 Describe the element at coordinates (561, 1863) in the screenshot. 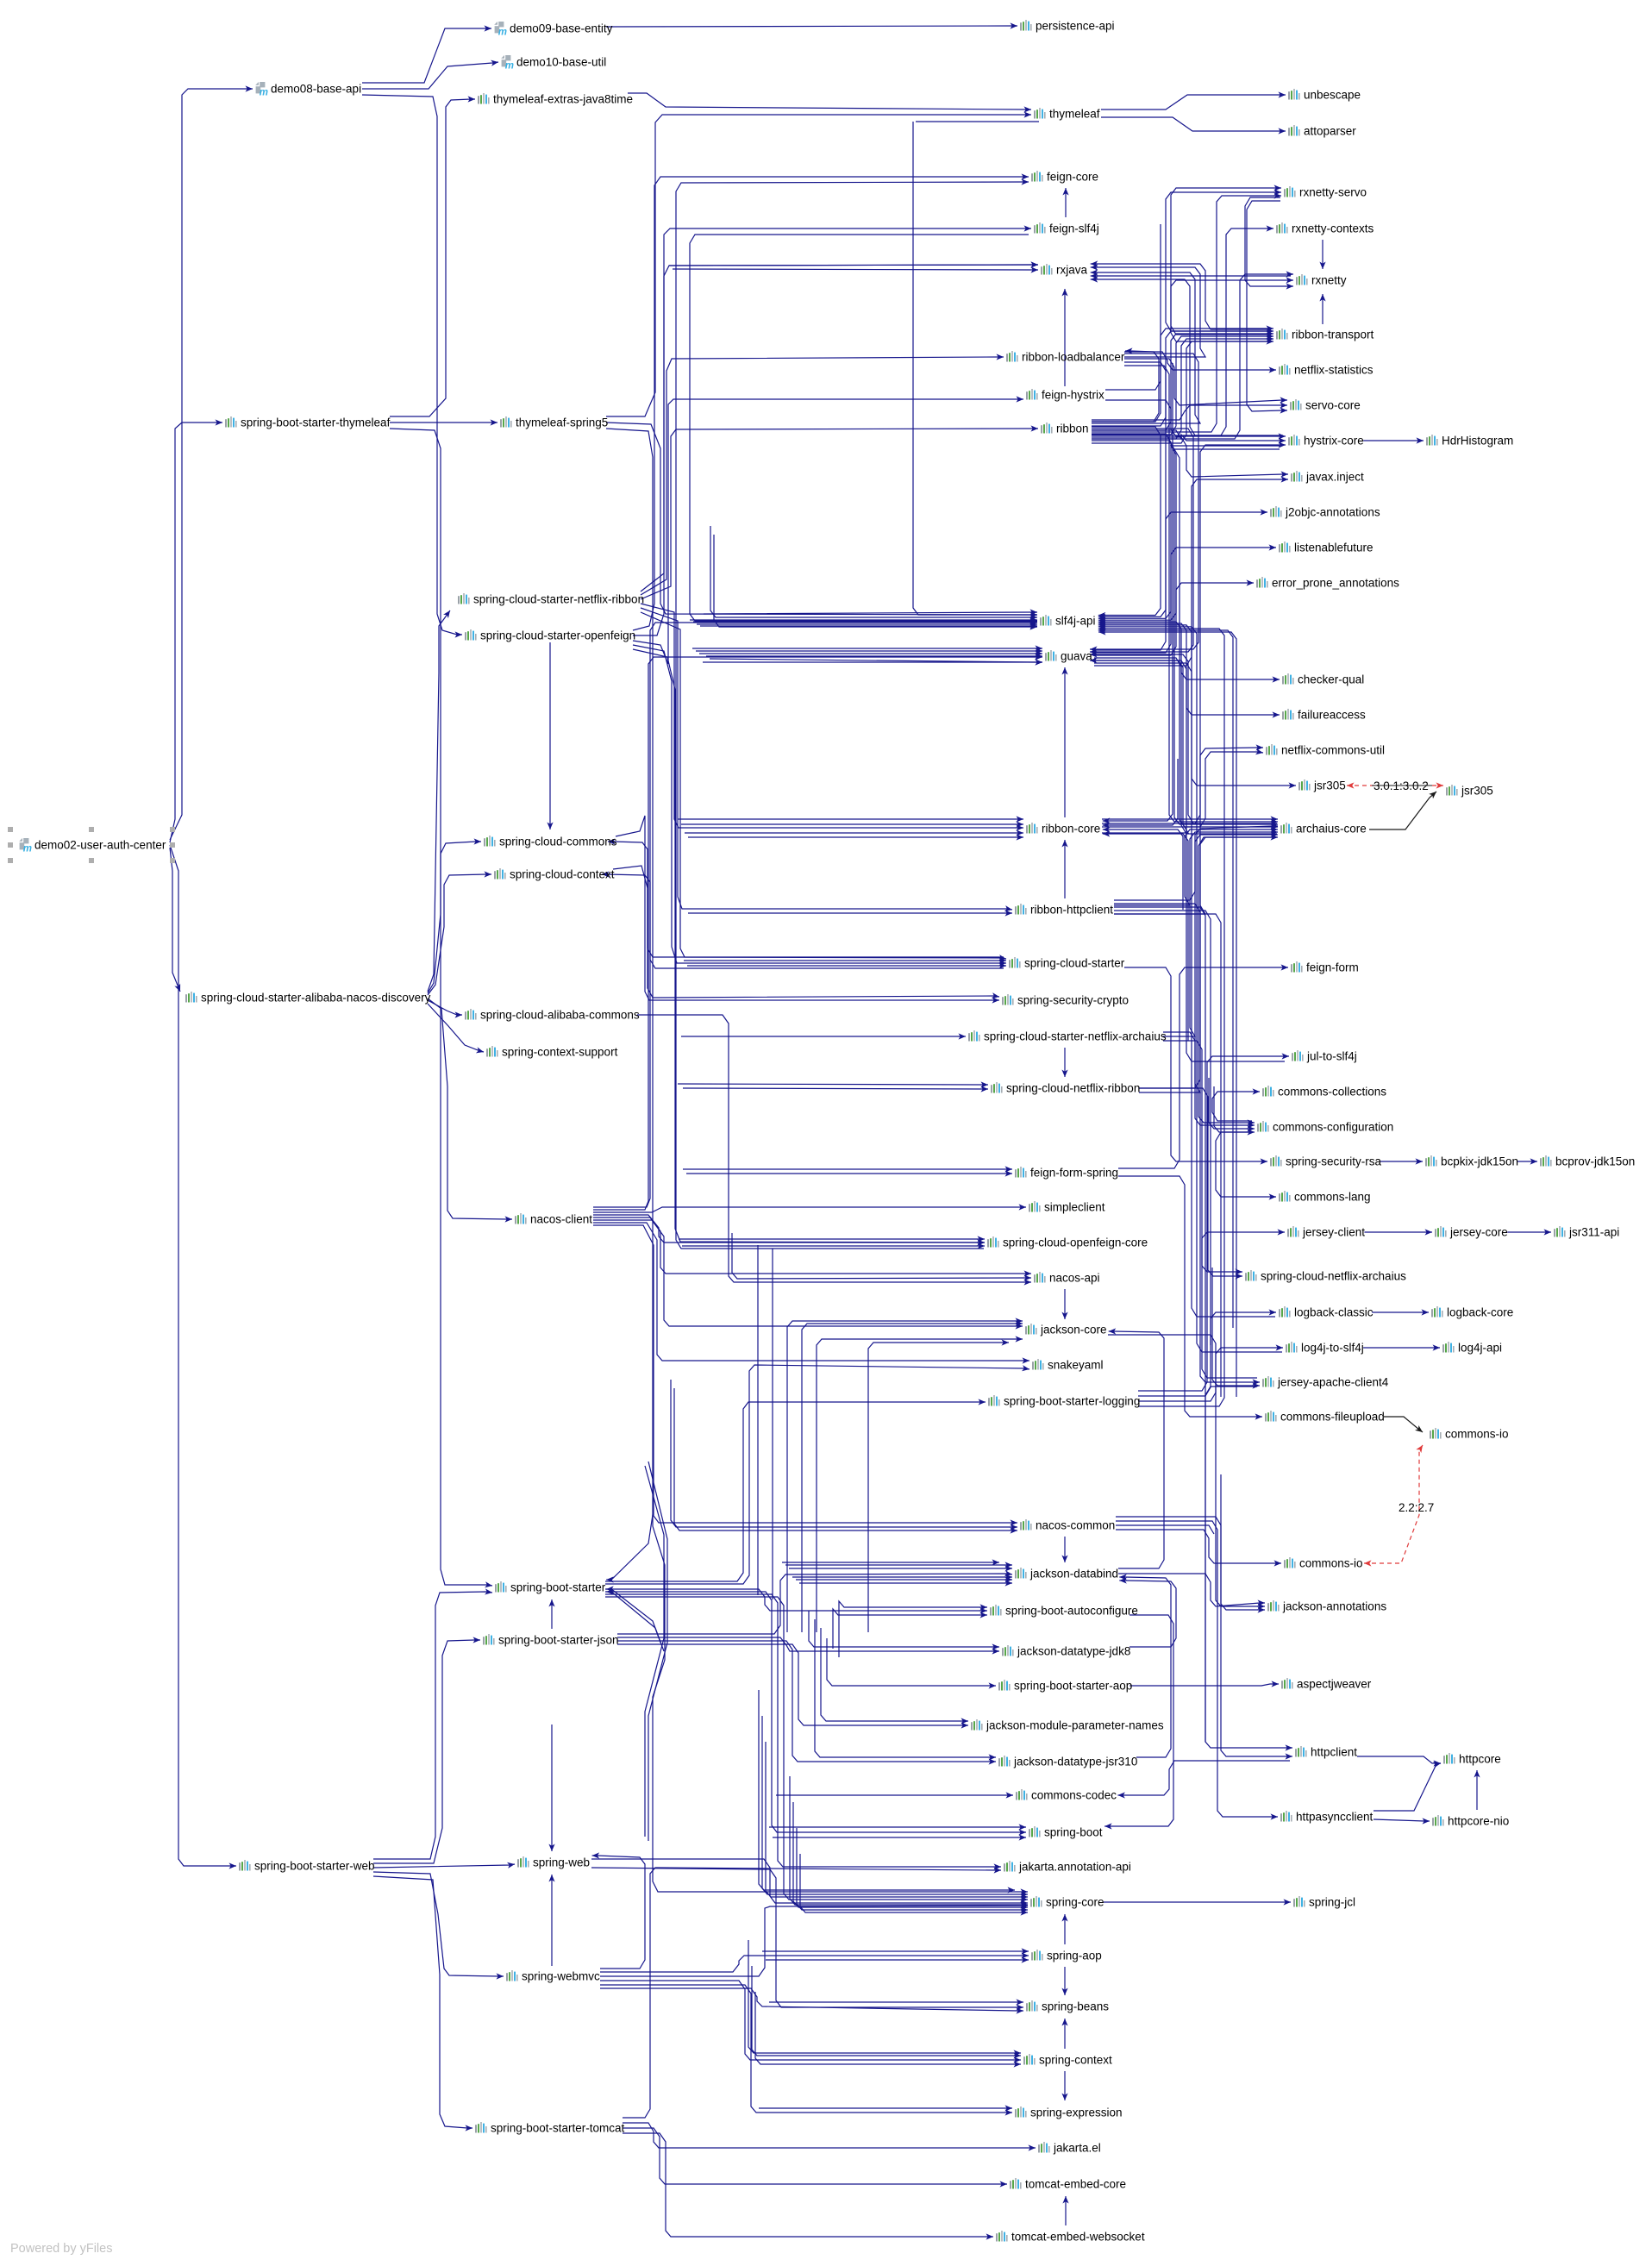

I see `svg-text: spring-web` at that location.